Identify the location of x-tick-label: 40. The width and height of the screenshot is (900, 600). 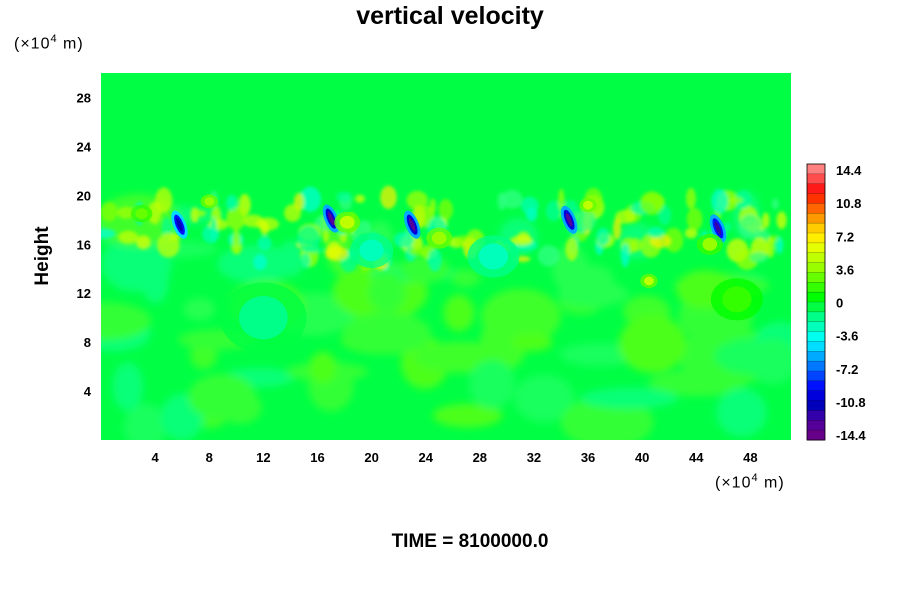
(642, 457).